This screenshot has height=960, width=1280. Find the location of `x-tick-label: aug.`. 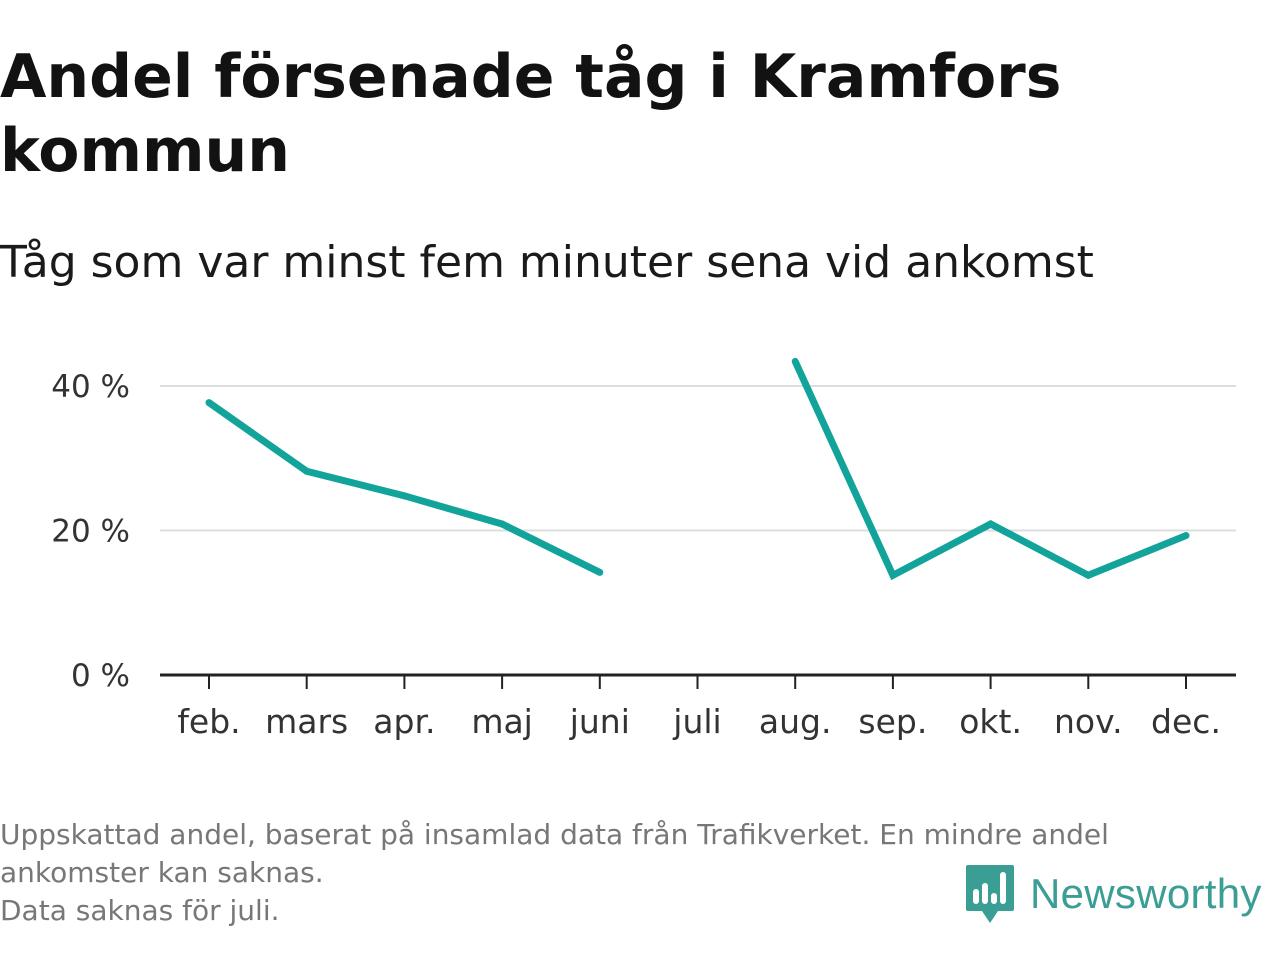

x-tick-label: aug. is located at coordinates (795, 721).